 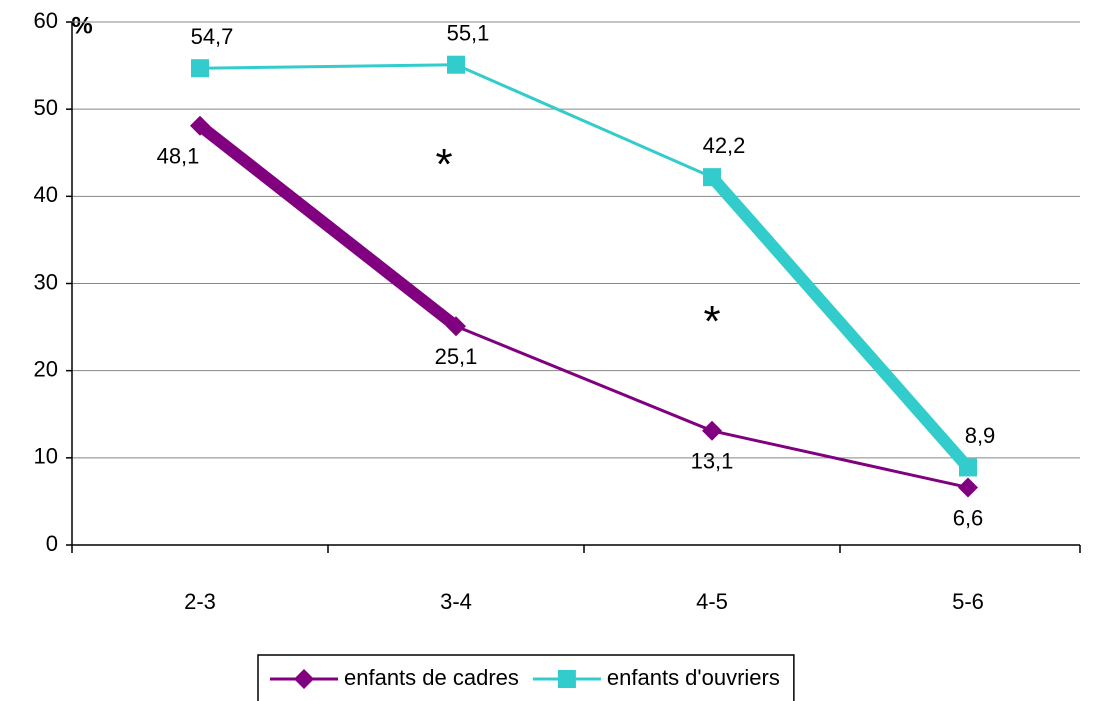 I want to click on y-tick-label: 60, so click(x=46, y=20).